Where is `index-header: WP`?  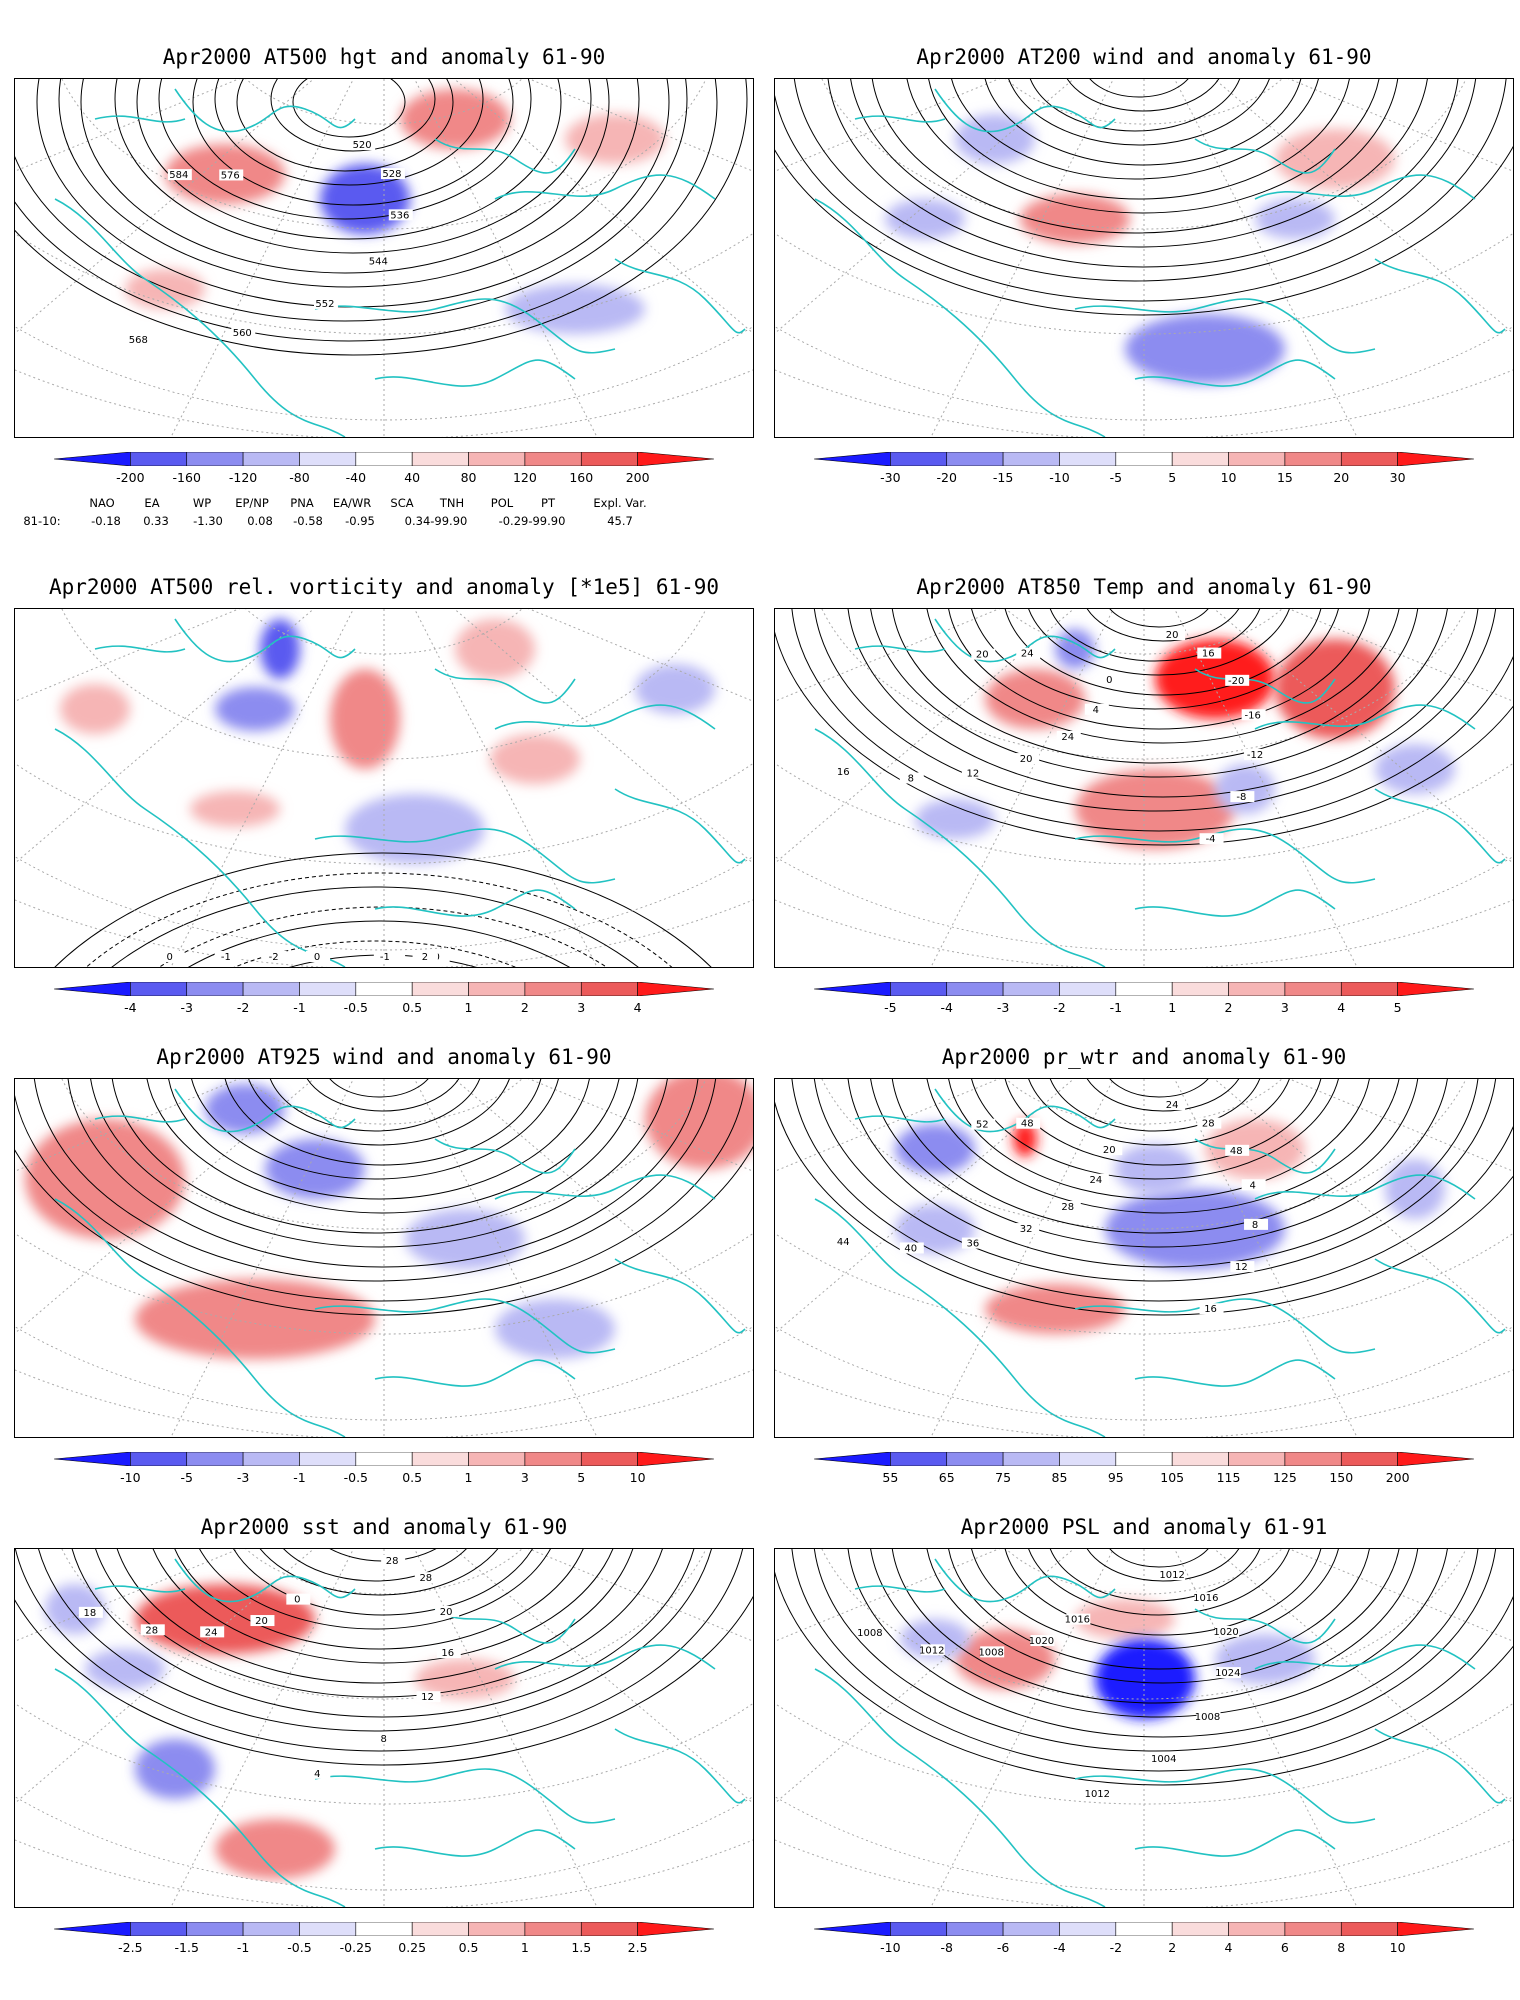 index-header: WP is located at coordinates (202, 503).